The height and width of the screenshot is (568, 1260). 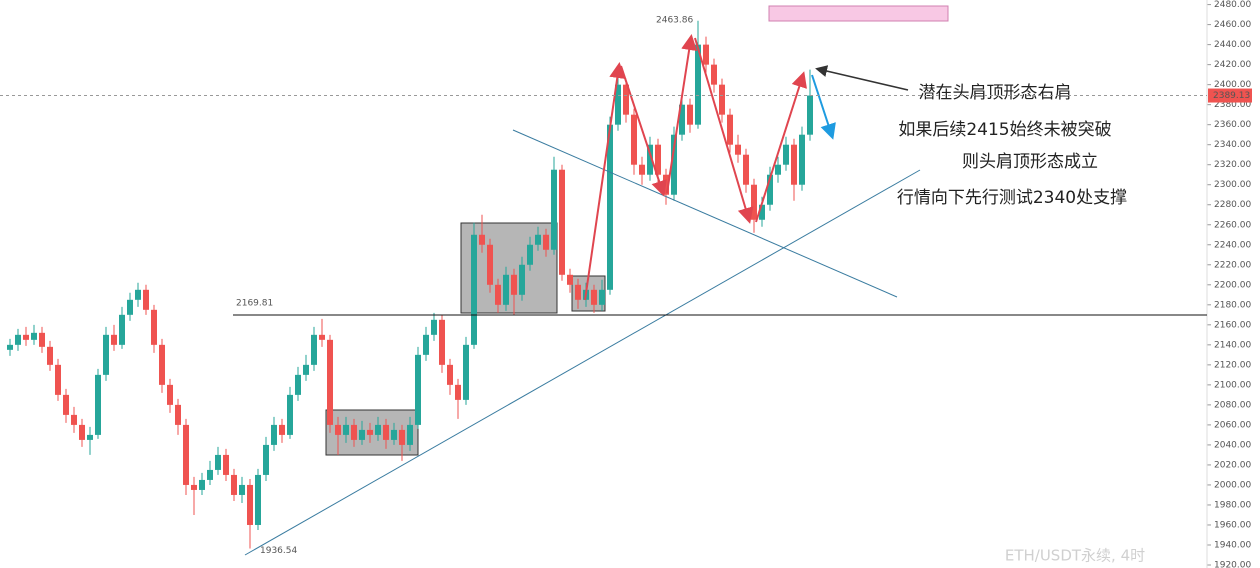 What do you see at coordinates (858, 13) in the screenshot?
I see `target-zone` at bounding box center [858, 13].